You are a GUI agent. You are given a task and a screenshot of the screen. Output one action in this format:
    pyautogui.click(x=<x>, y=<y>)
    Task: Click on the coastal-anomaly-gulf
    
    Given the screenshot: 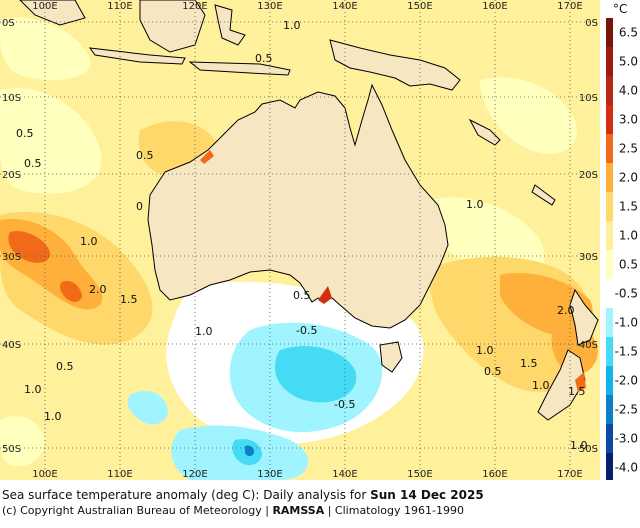 What is the action you would take?
    pyautogui.click(x=325, y=295)
    